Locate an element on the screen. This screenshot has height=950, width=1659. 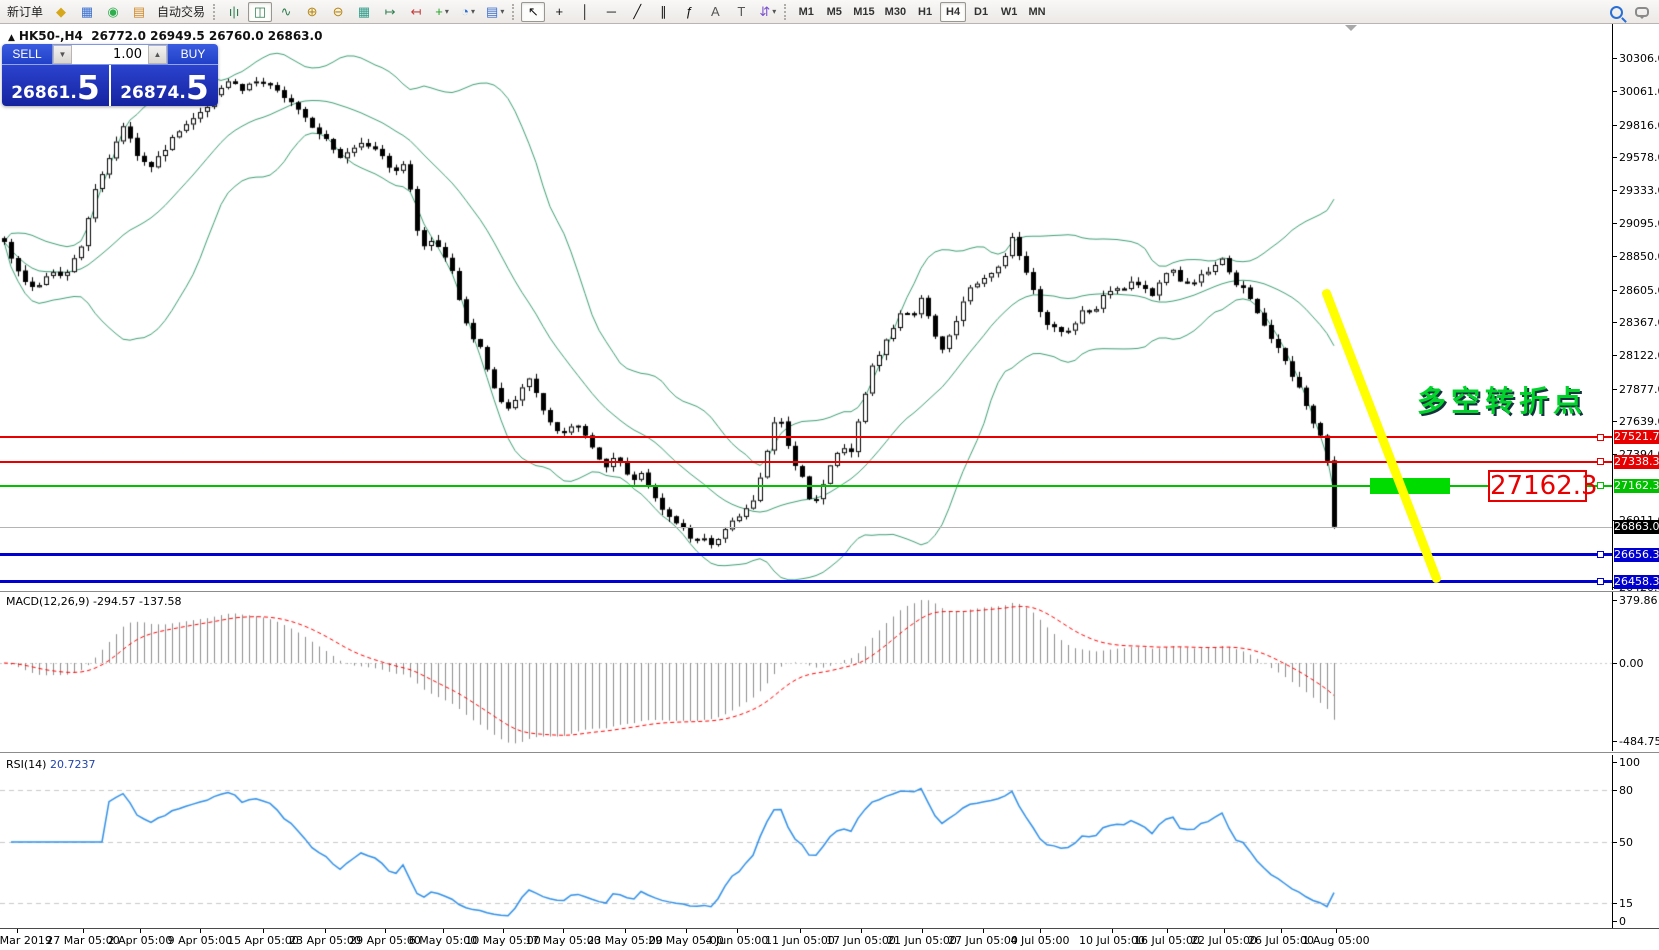
time-tick-label: 23 Apr 05:00 is located at coordinates (325, 940).